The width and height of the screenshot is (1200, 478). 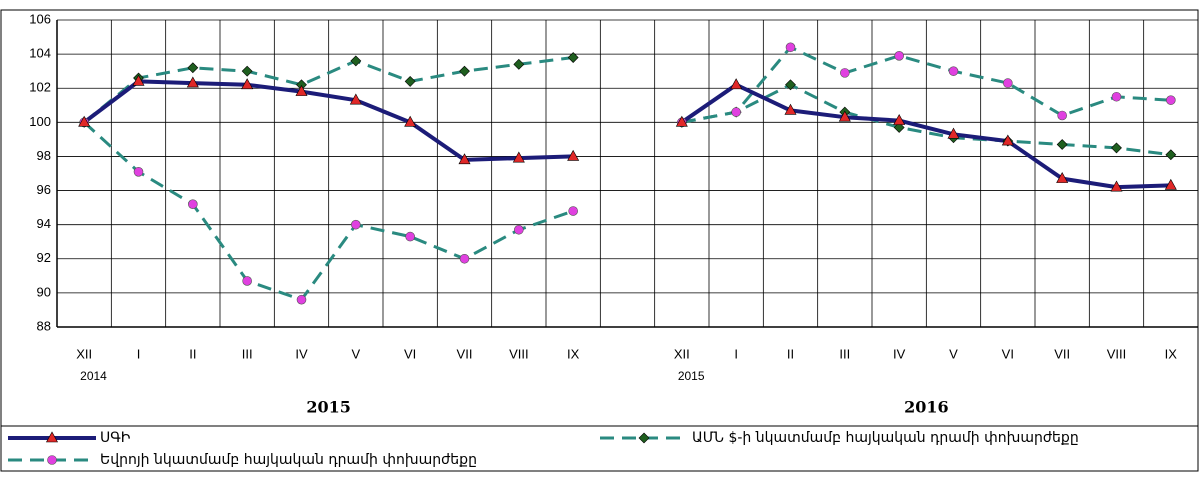 What do you see at coordinates (328, 407) in the screenshot?
I see `group-label: 2015` at bounding box center [328, 407].